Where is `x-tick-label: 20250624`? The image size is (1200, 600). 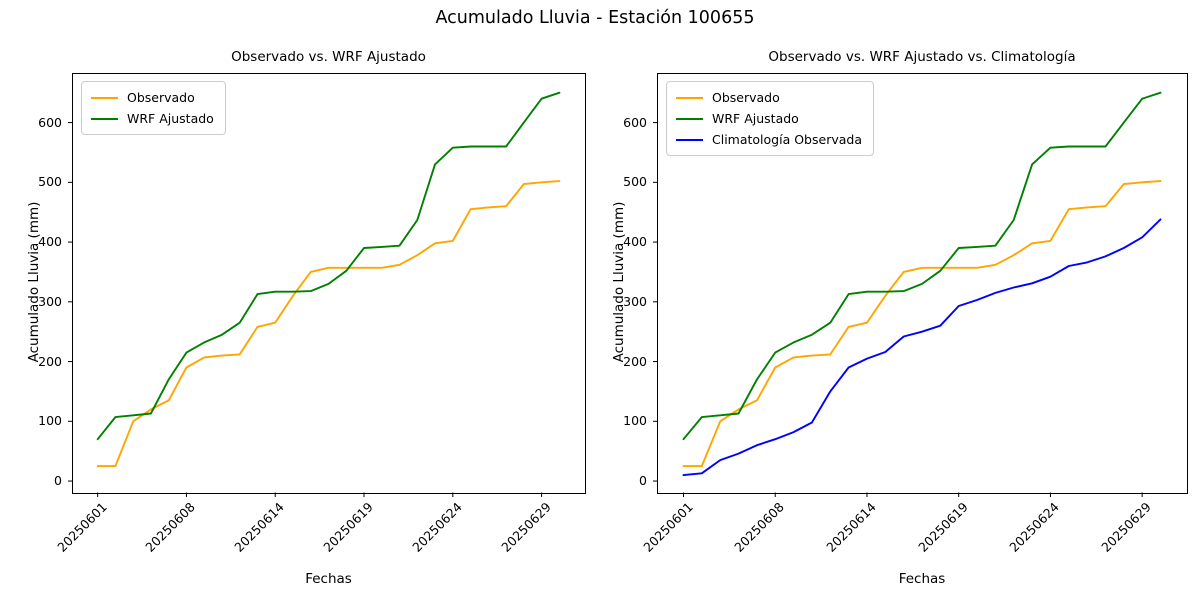
x-tick-label: 20250624 is located at coordinates (1034, 527).